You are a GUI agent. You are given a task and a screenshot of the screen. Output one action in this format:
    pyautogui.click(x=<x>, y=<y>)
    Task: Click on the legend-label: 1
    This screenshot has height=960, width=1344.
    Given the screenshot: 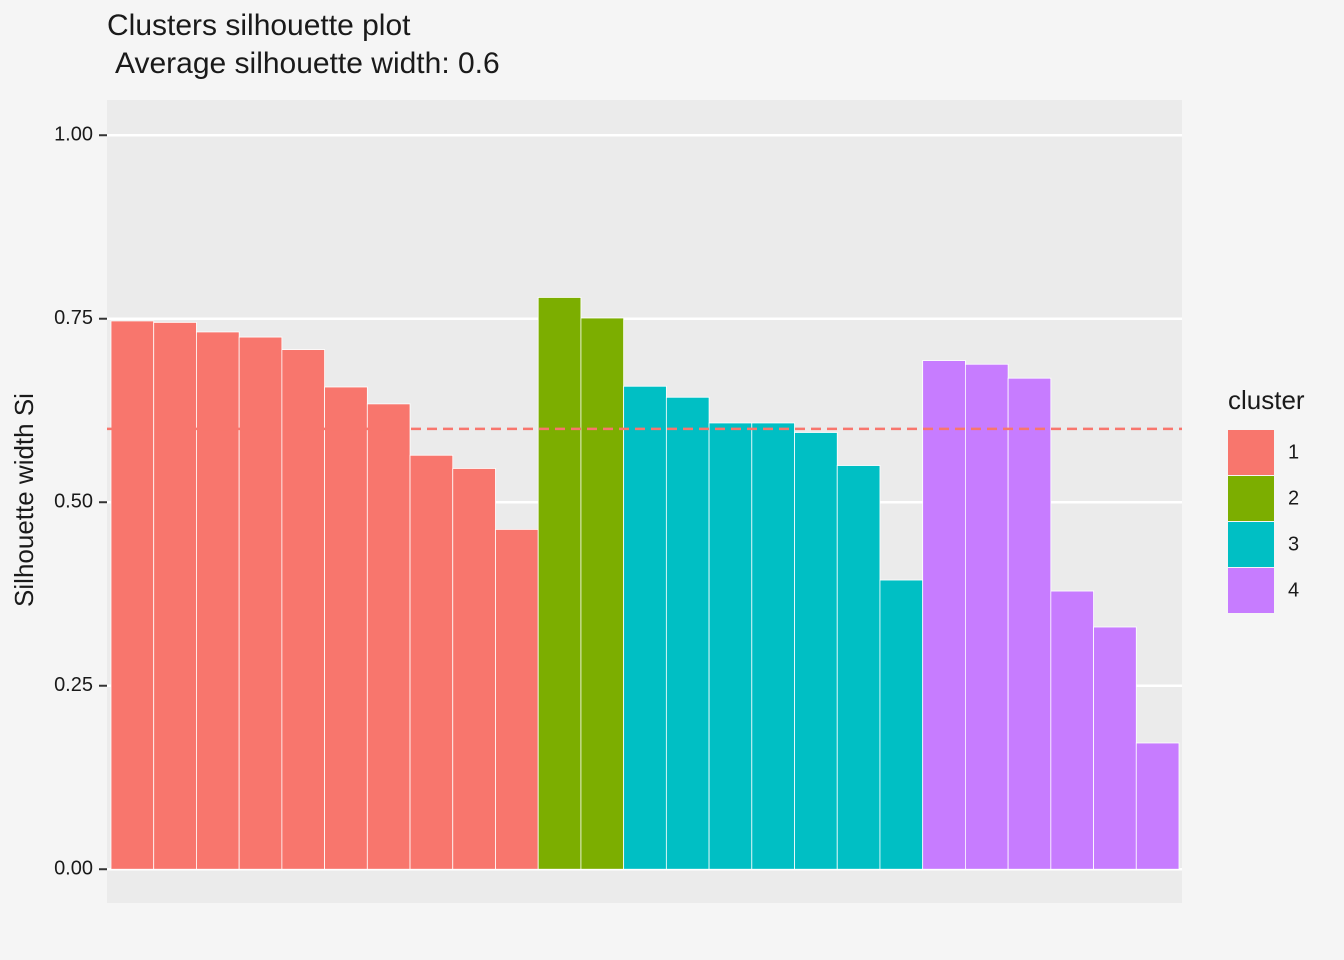 What is the action you would take?
    pyautogui.click(x=1293, y=452)
    